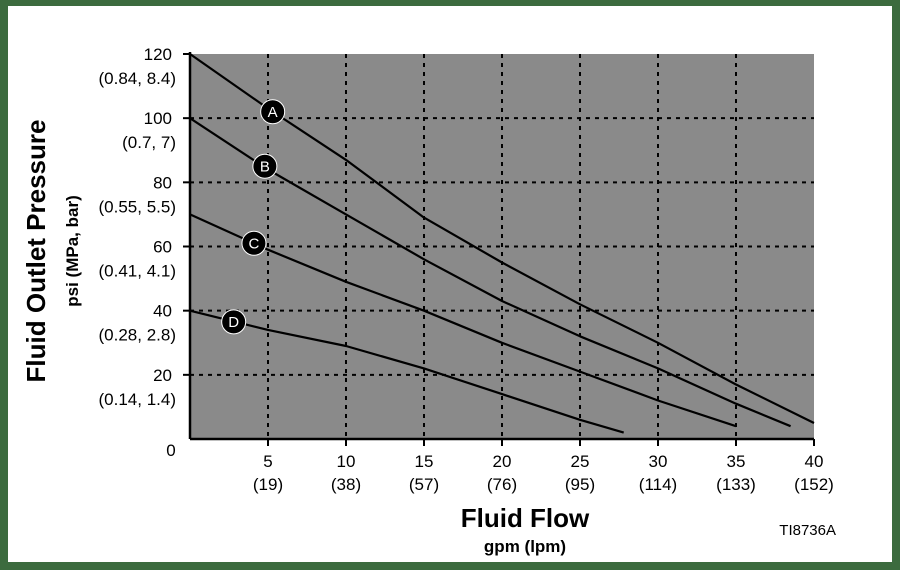 This screenshot has height=570, width=900. I want to click on series-markers: A B C D, so click(253, 217).